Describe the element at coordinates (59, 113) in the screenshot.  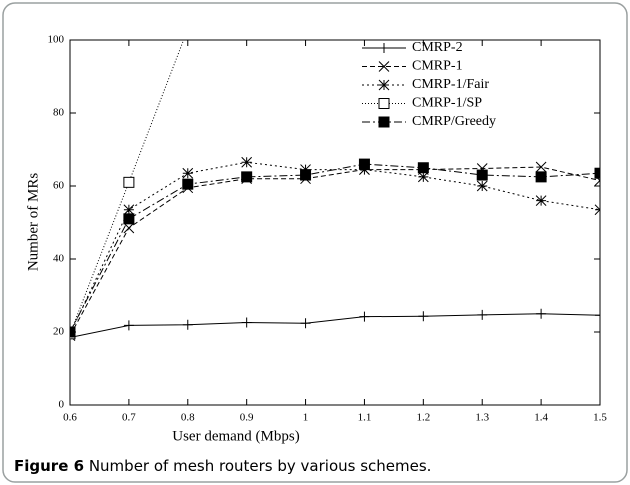
I see `y-tick-label: 80` at that location.